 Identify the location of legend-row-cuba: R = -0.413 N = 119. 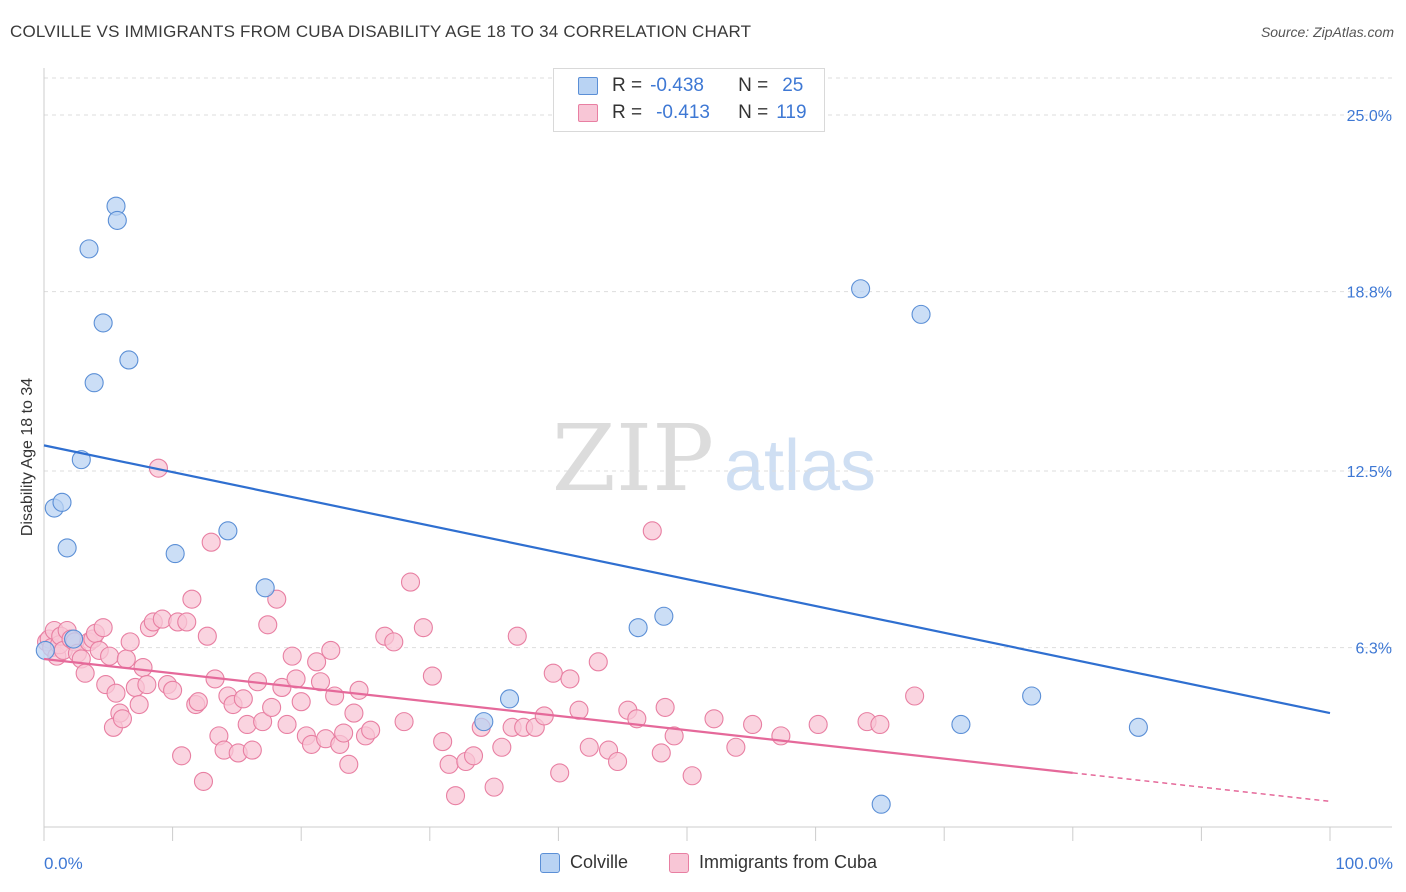
(692, 113).